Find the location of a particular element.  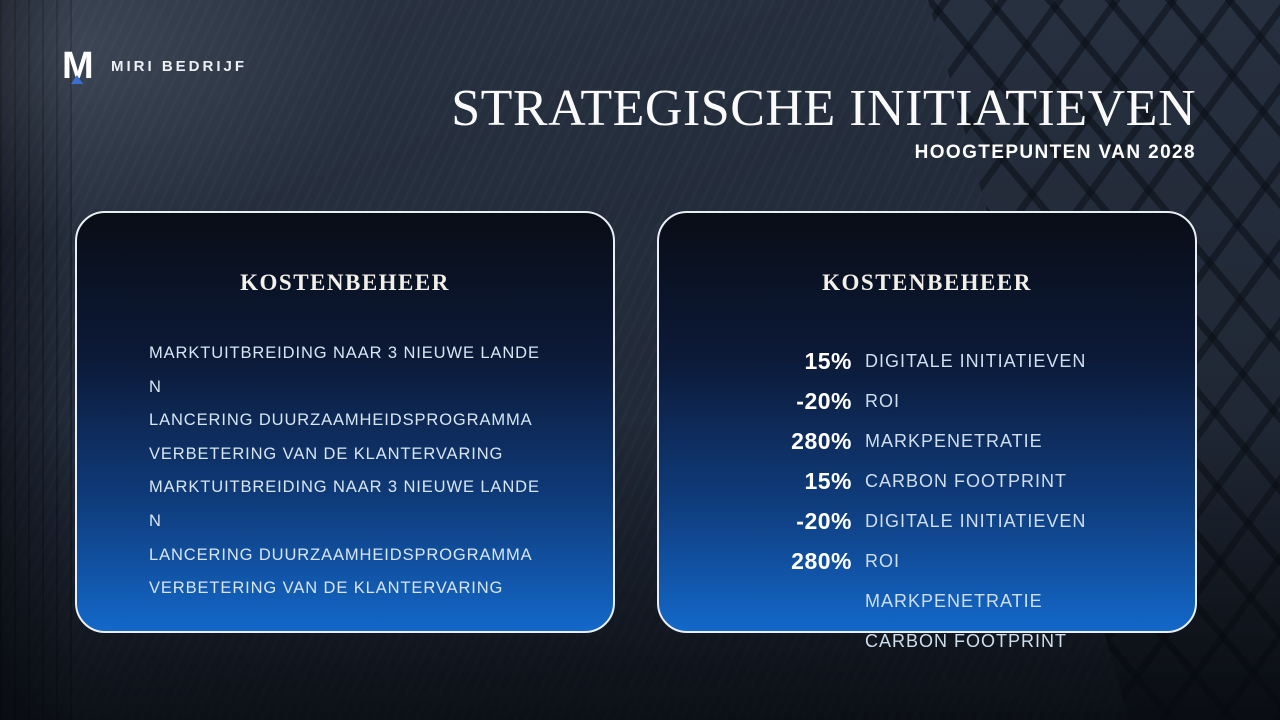

stat-row: 15% CARBON FOOTPRINT is located at coordinates (944, 481).